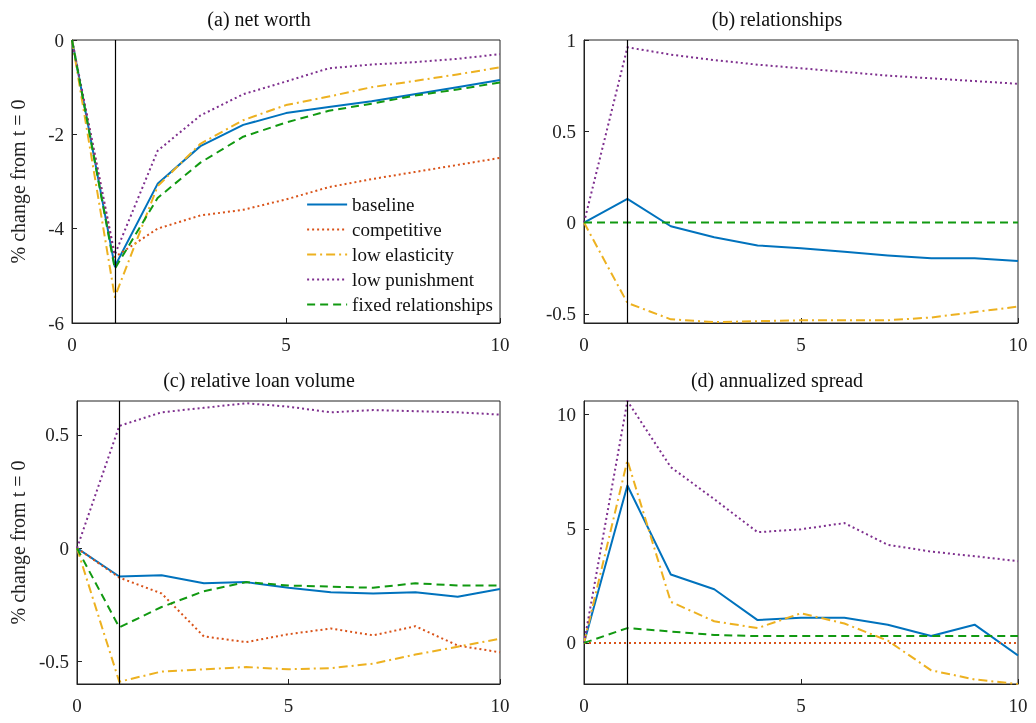  Describe the element at coordinates (777, 19) in the screenshot. I see `chart-title: (b) relationships` at that location.